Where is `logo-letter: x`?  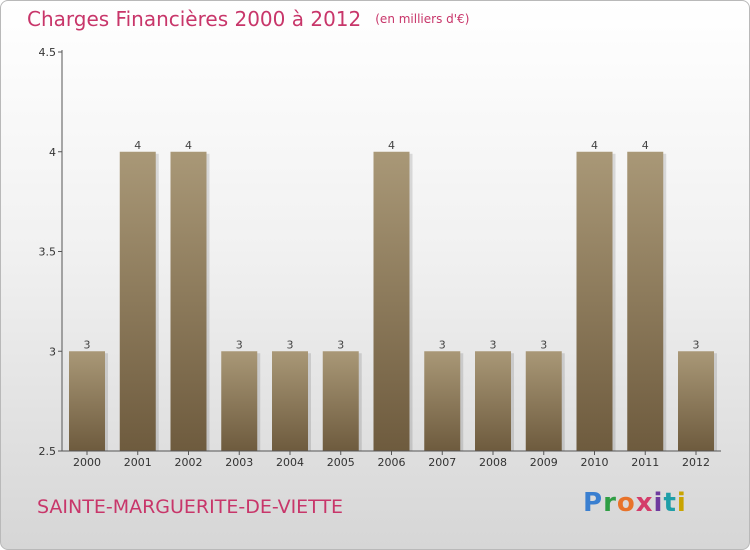
logo-letter: x is located at coordinates (644, 503).